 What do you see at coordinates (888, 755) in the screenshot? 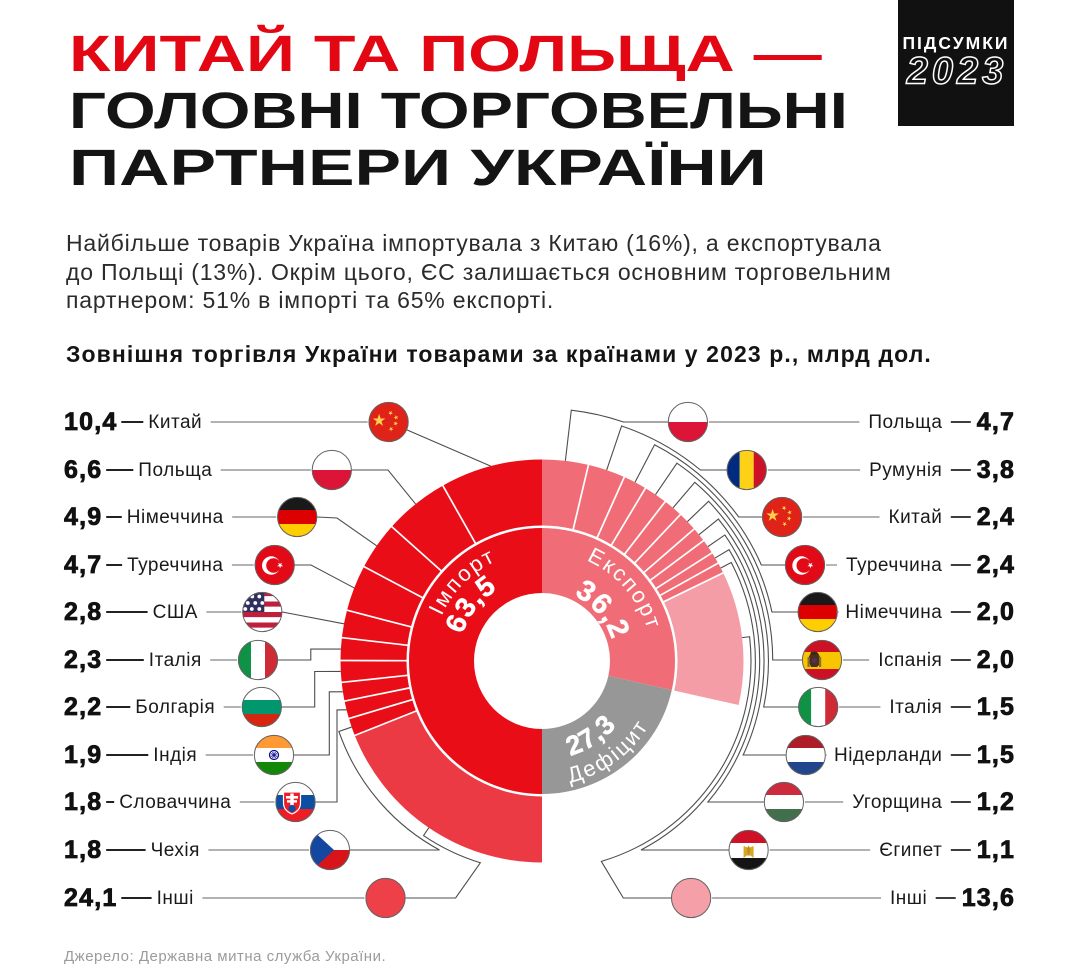
I see `svg-text: Нідерланди` at bounding box center [888, 755].